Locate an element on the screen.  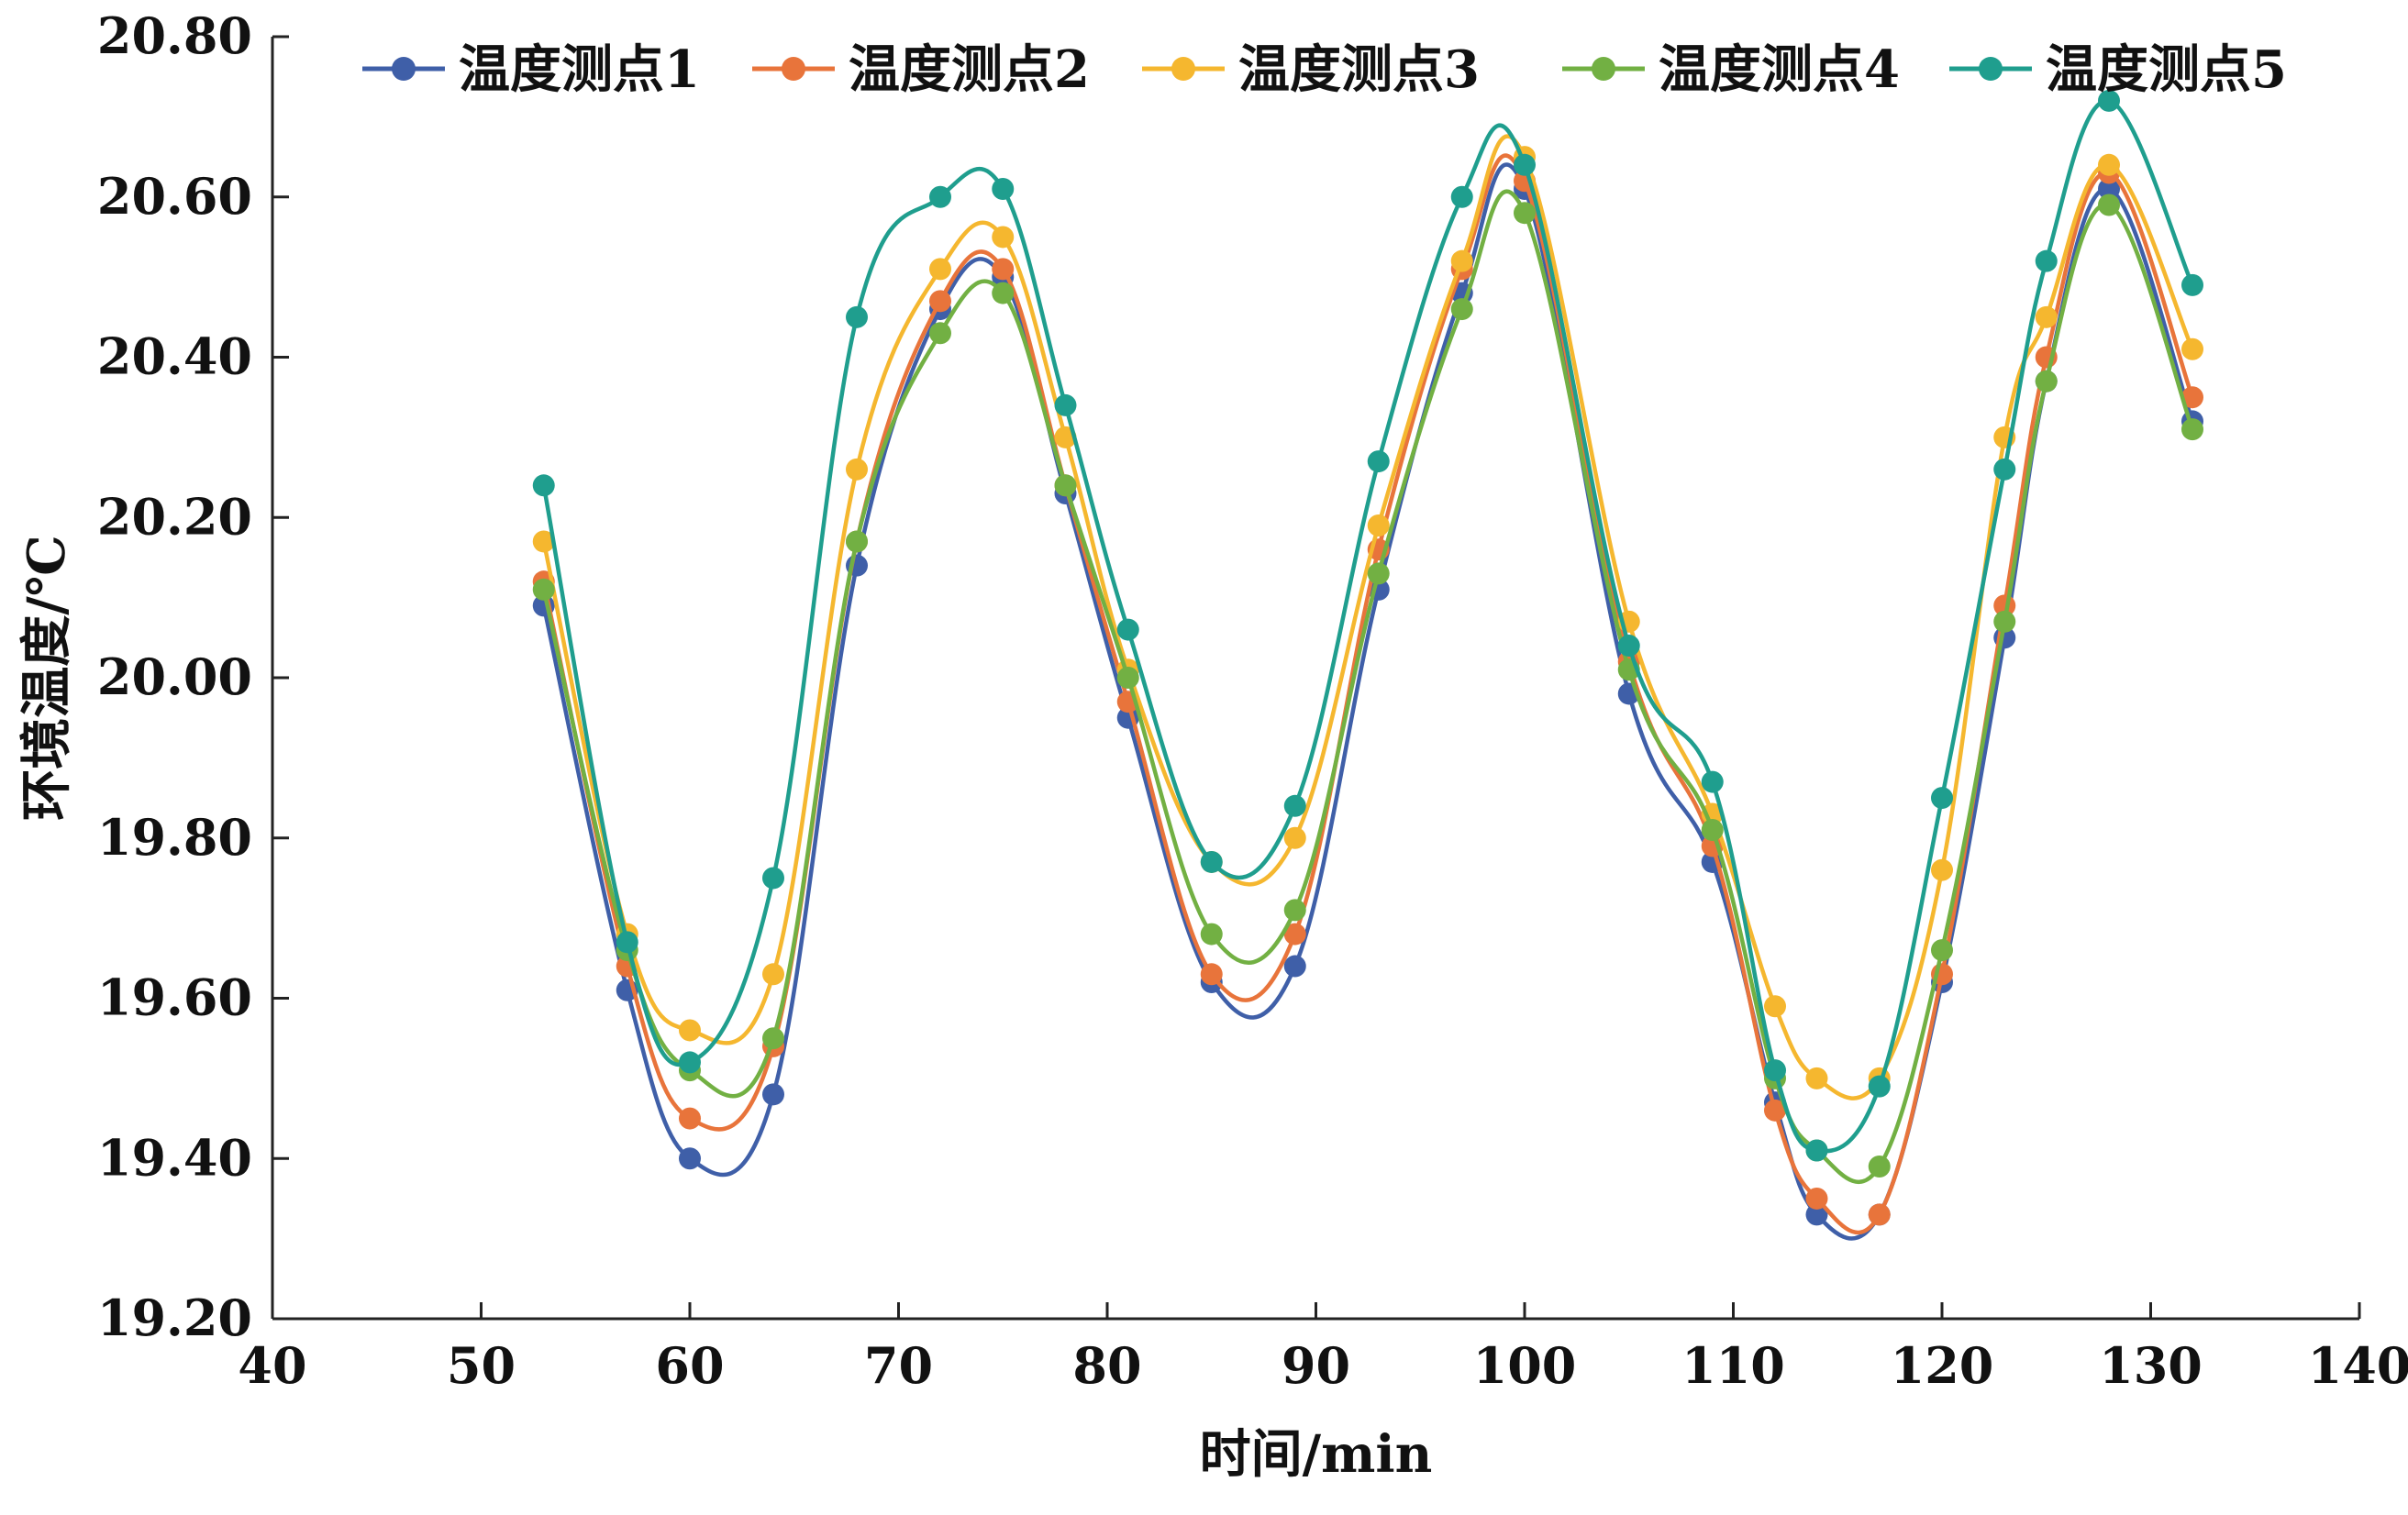
y-tick-label: 20.60 is located at coordinates (174, 196).